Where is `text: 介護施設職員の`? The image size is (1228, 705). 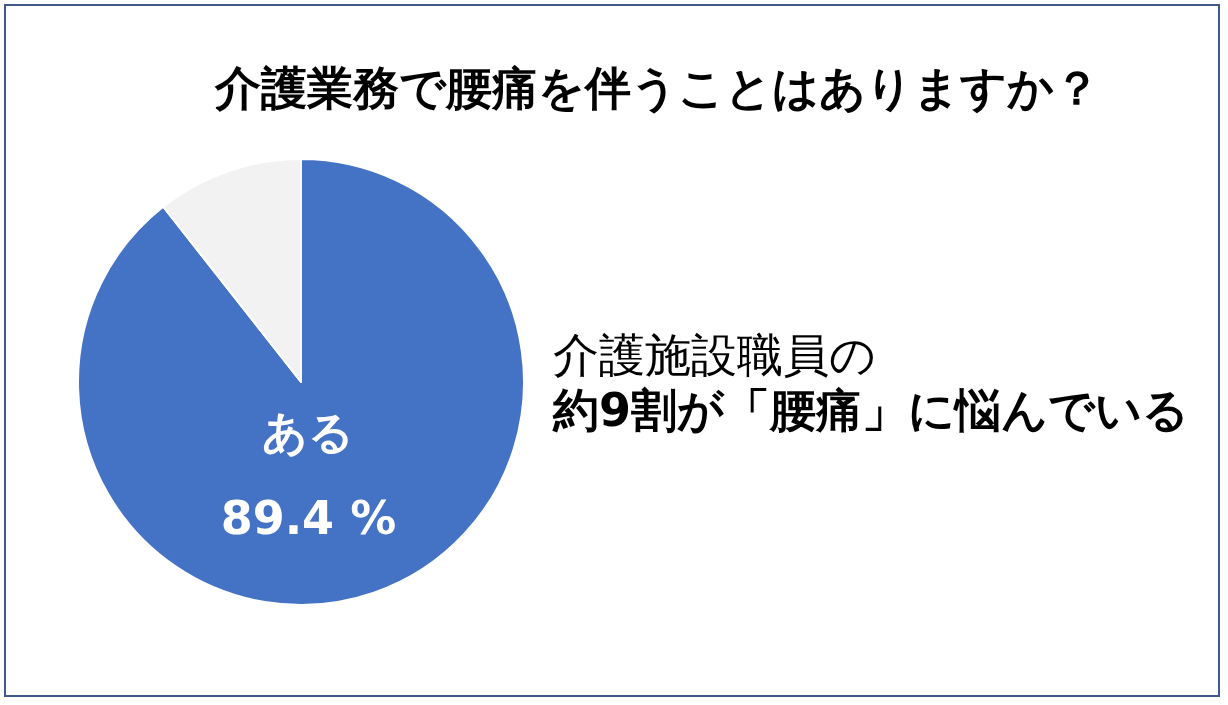
text: 介護施設職員の is located at coordinates (714, 355).